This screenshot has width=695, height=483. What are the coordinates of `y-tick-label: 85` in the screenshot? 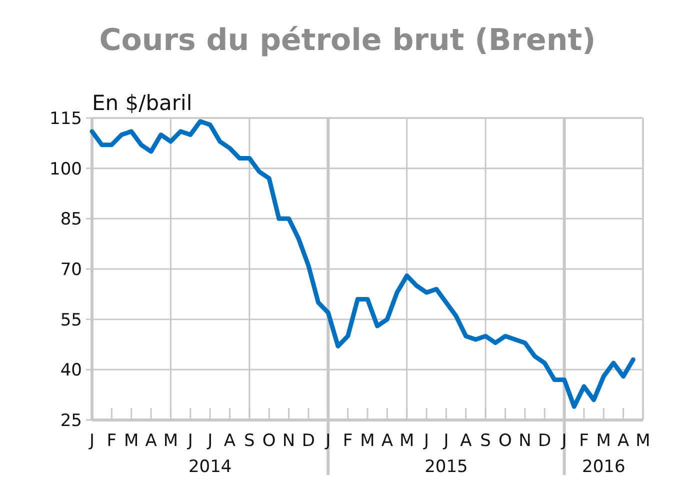 It's located at (71, 220).